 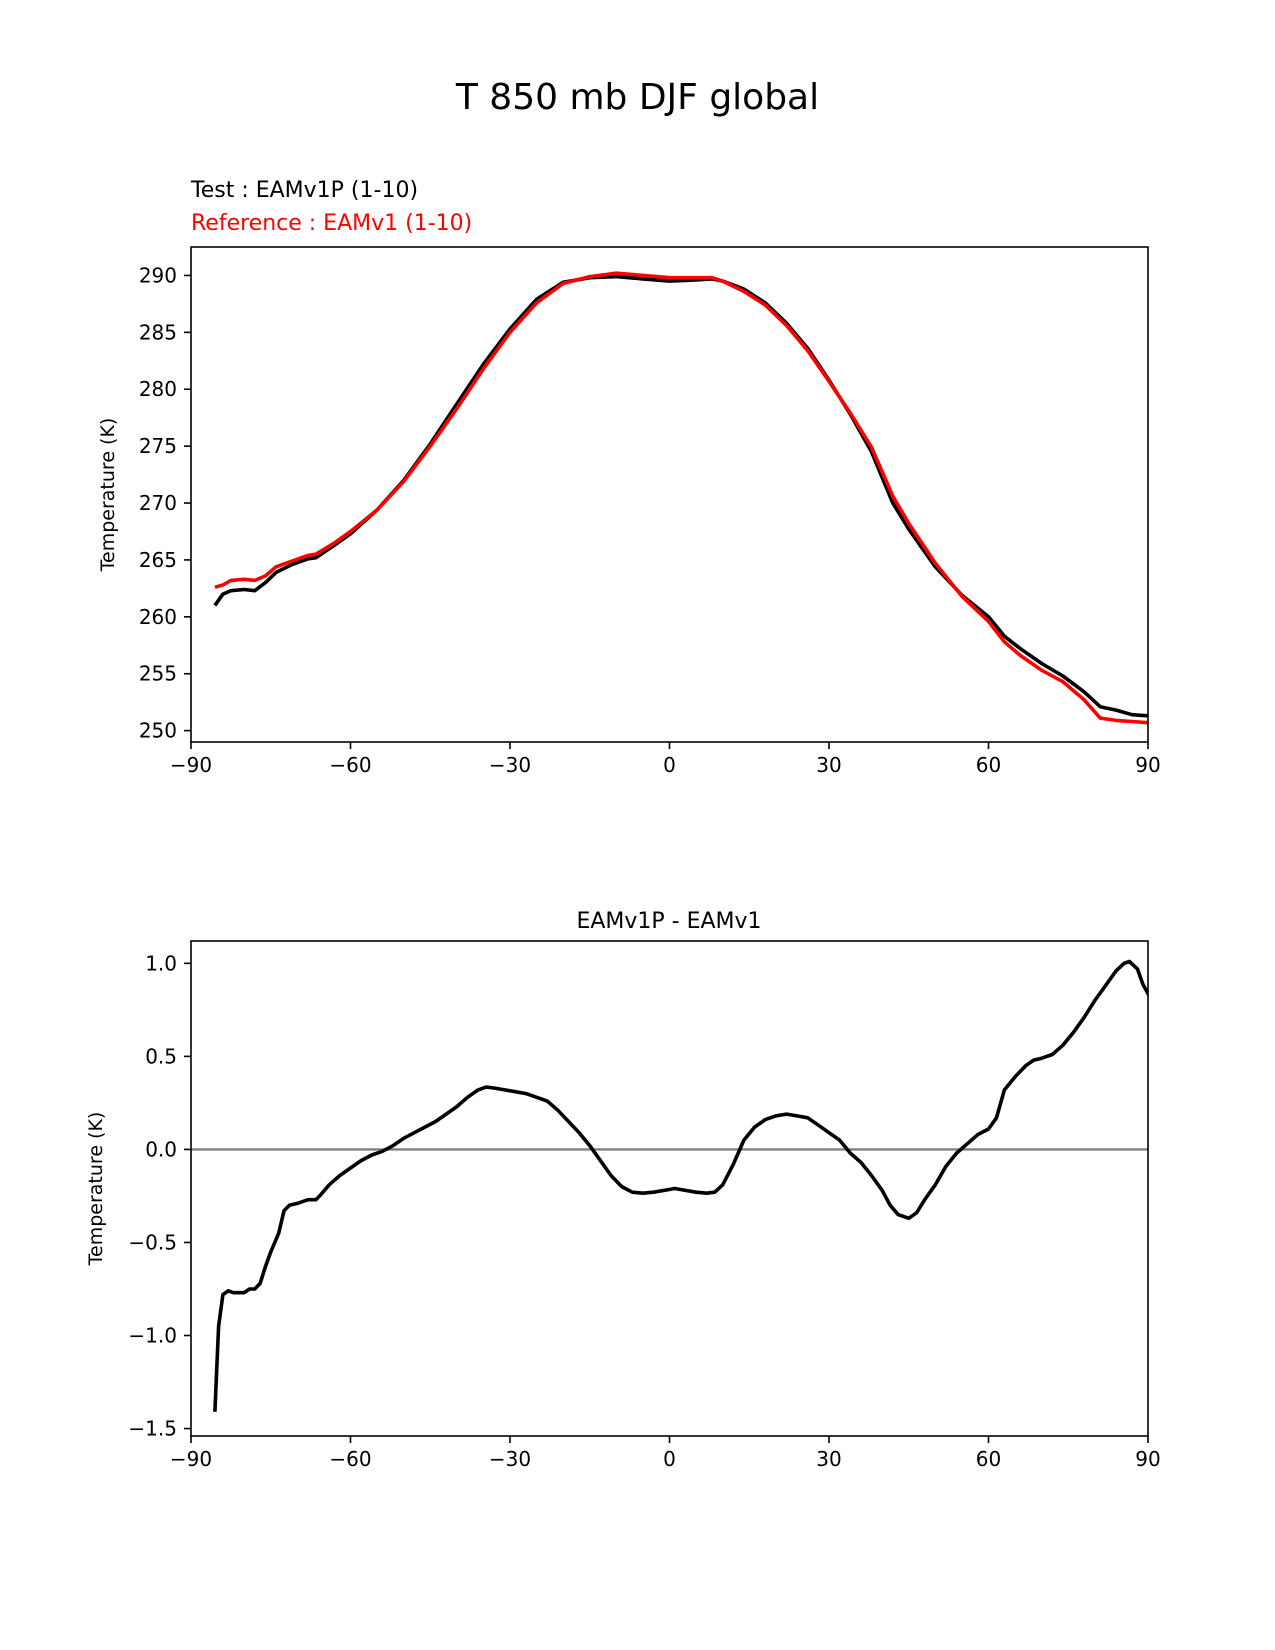 What do you see at coordinates (158, 446) in the screenshot?
I see `y-tick-label: 275` at bounding box center [158, 446].